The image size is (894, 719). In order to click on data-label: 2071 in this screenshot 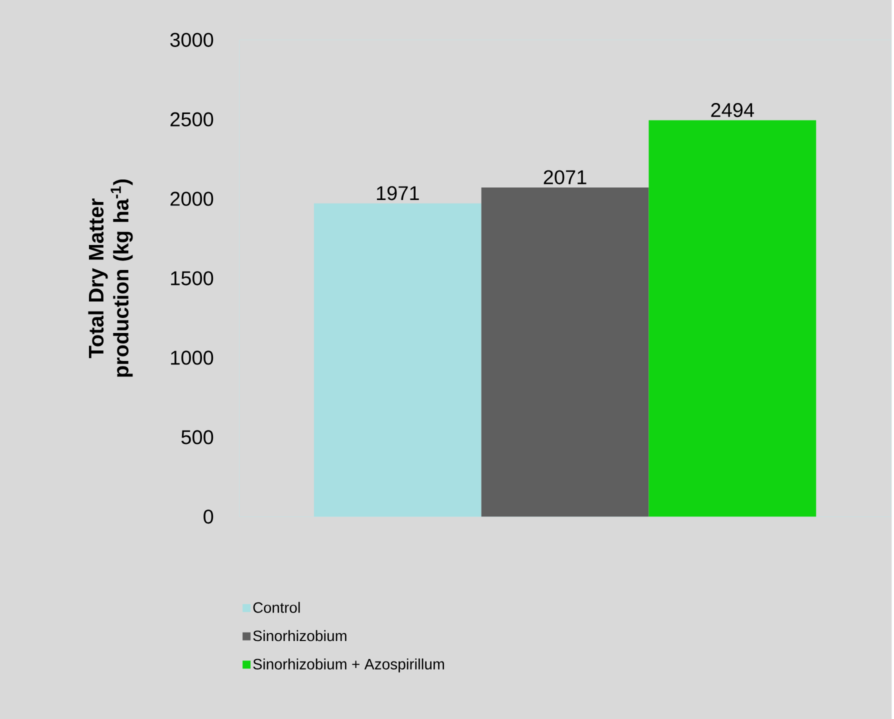, I will do `click(565, 177)`.